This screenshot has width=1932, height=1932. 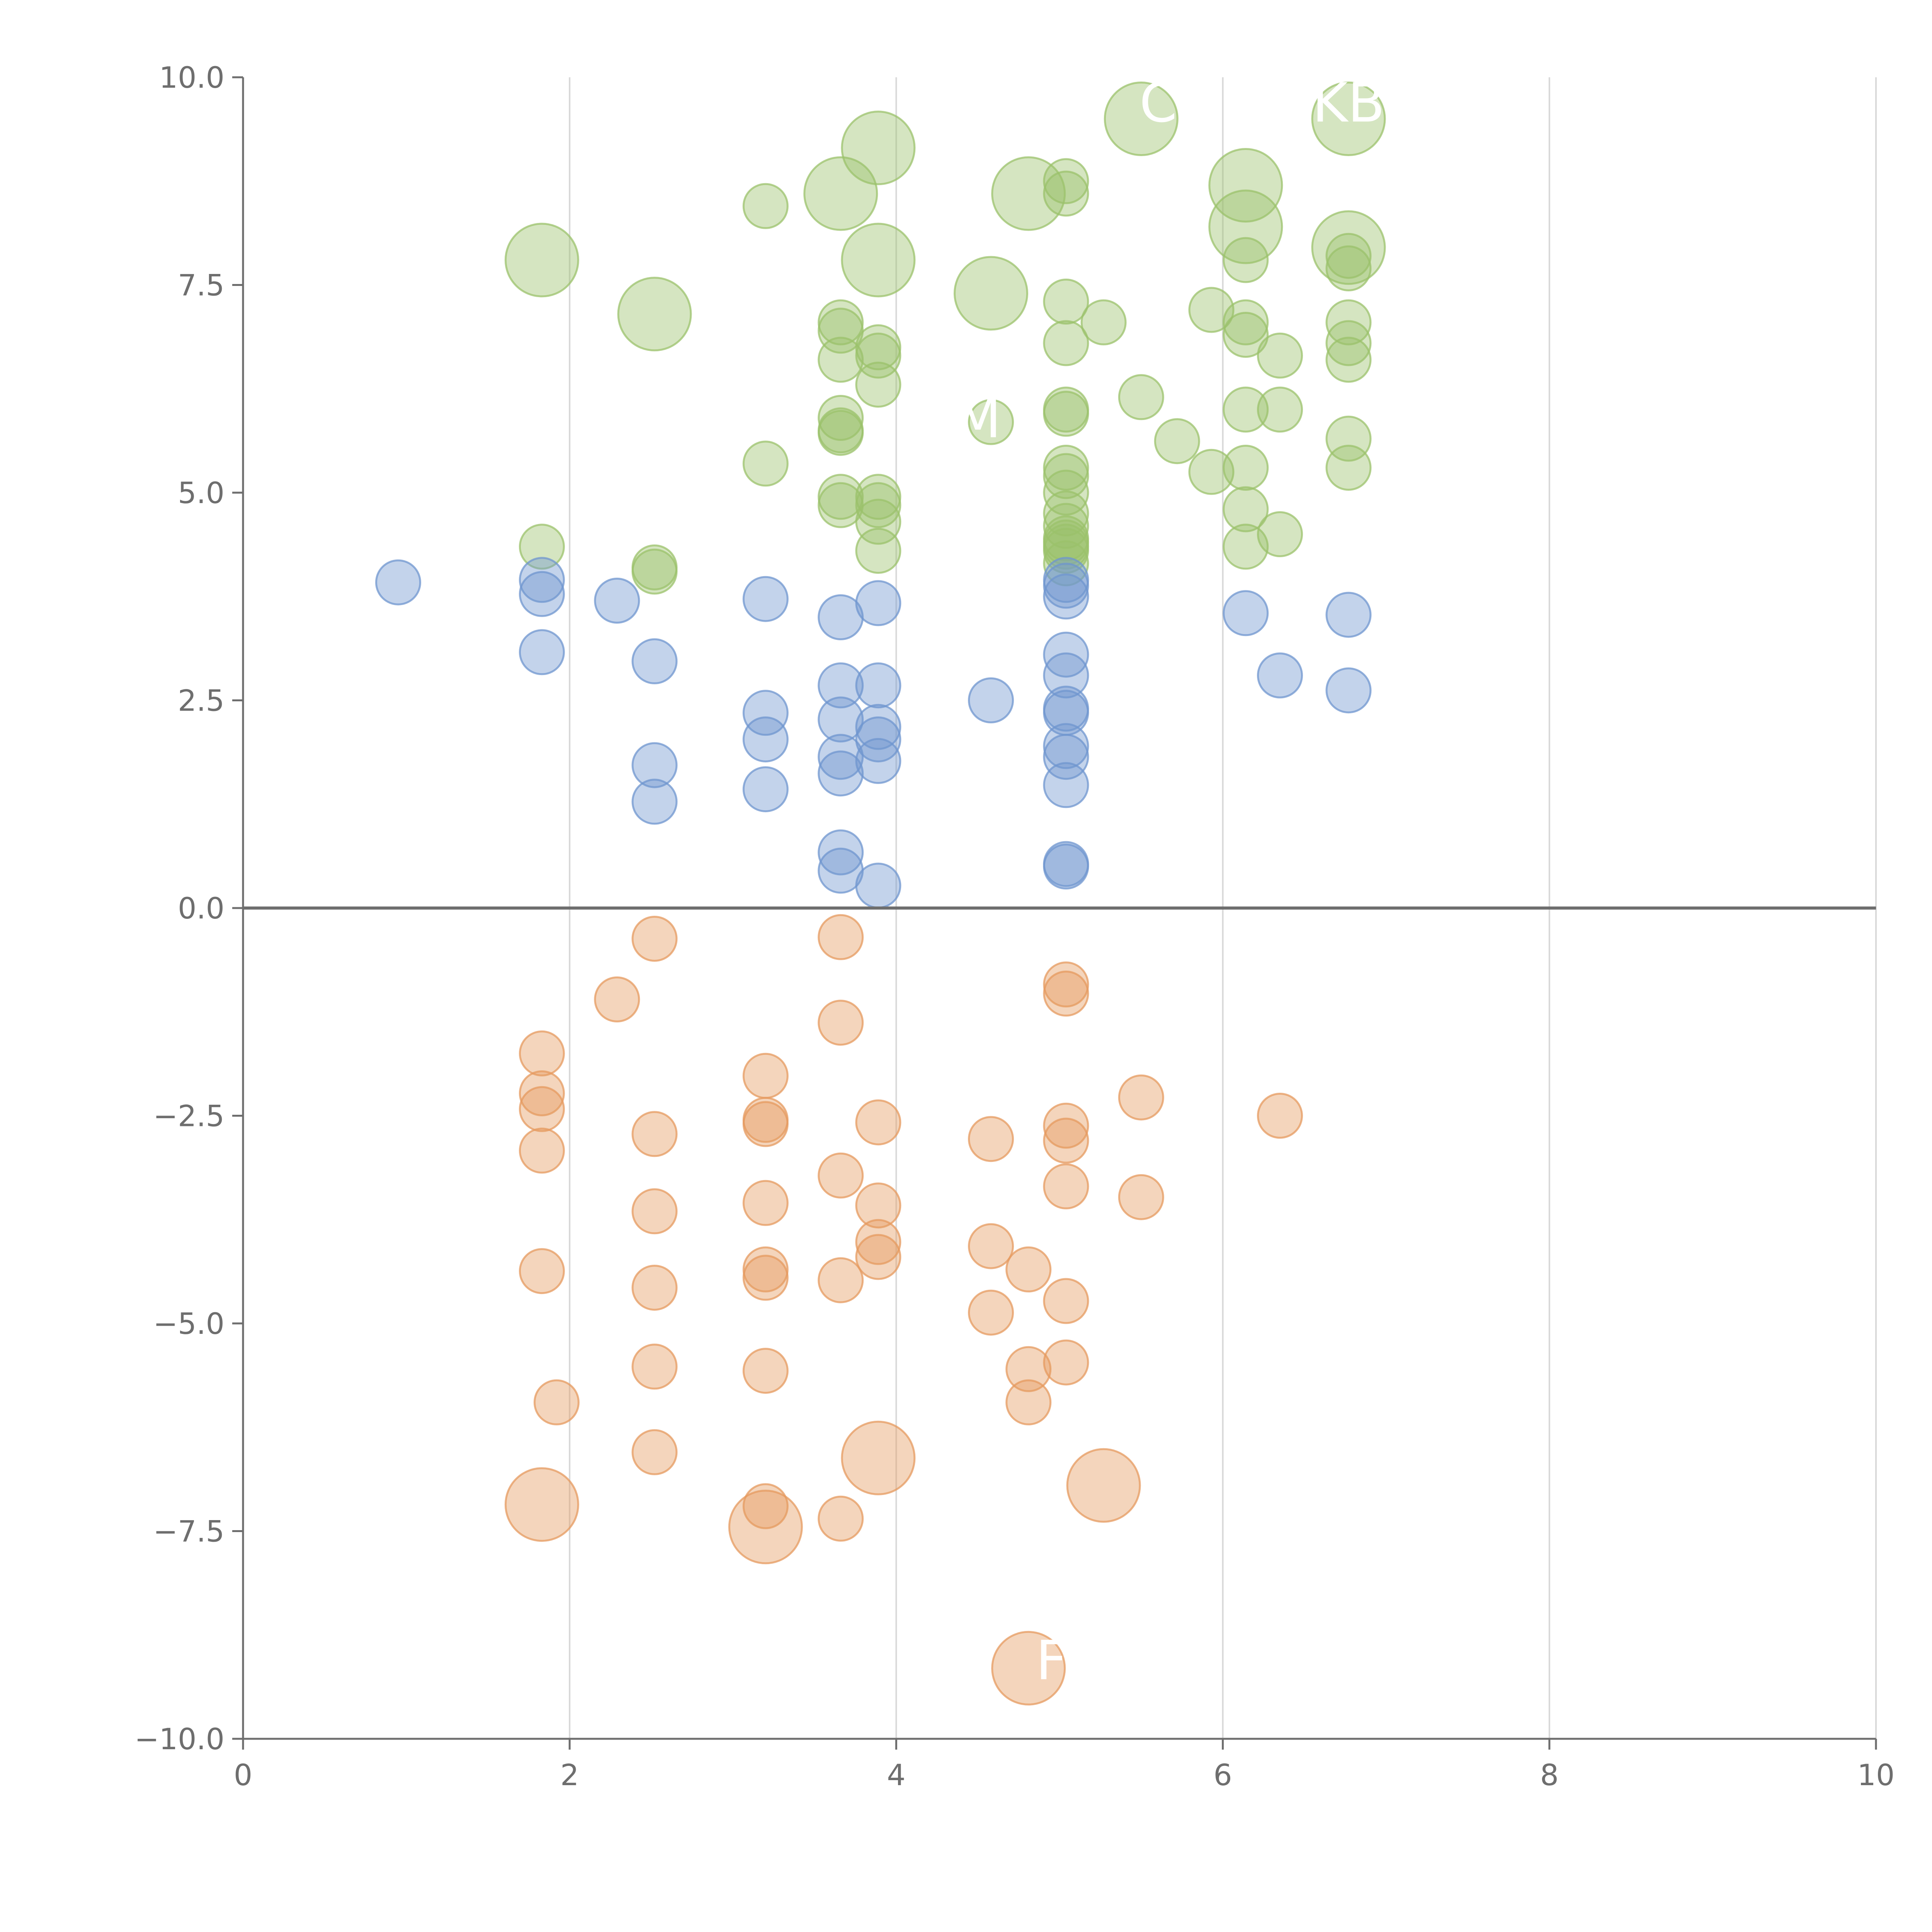 What do you see at coordinates (1222, 1775) in the screenshot?
I see `x-tick-label: 6` at bounding box center [1222, 1775].